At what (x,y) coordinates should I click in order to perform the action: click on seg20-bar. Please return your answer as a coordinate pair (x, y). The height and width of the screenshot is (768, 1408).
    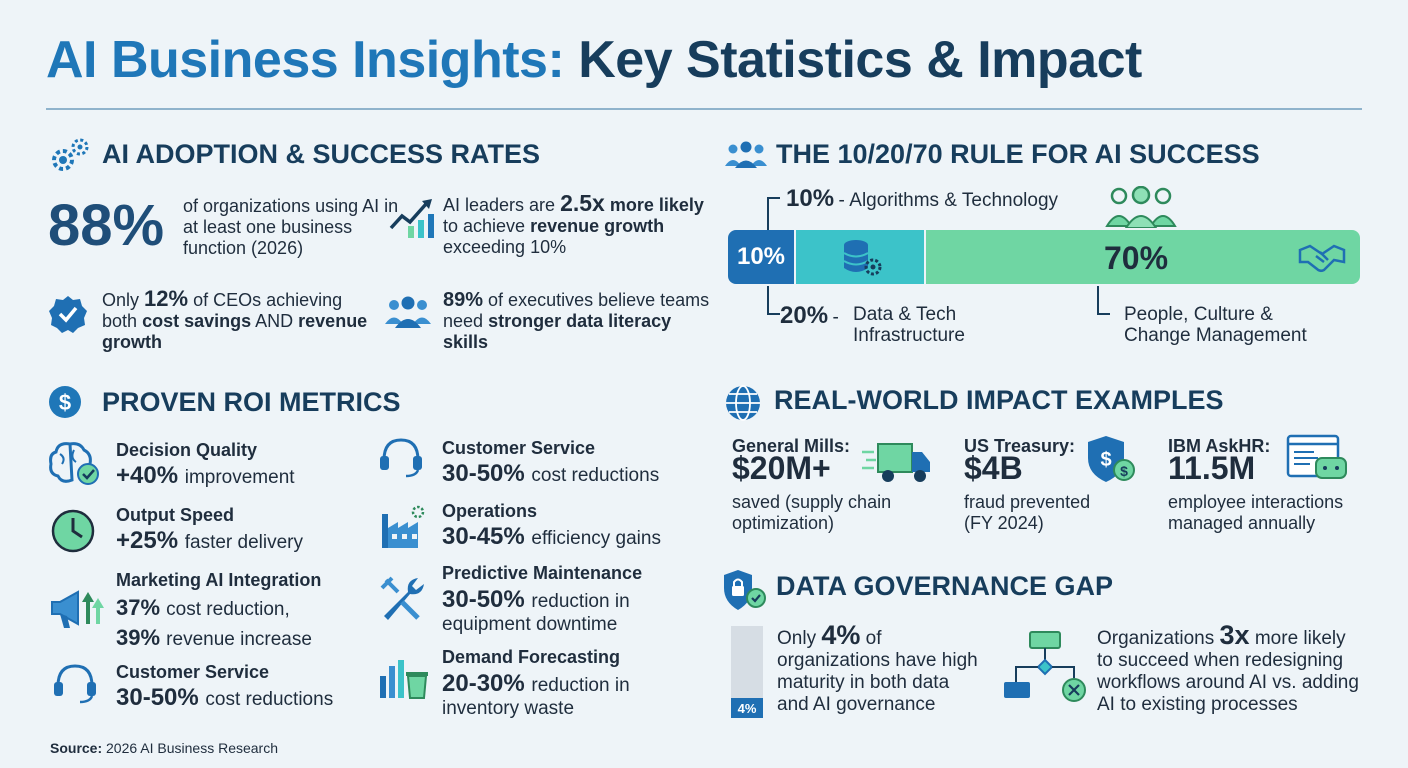
    Looking at the image, I should click on (860, 257).